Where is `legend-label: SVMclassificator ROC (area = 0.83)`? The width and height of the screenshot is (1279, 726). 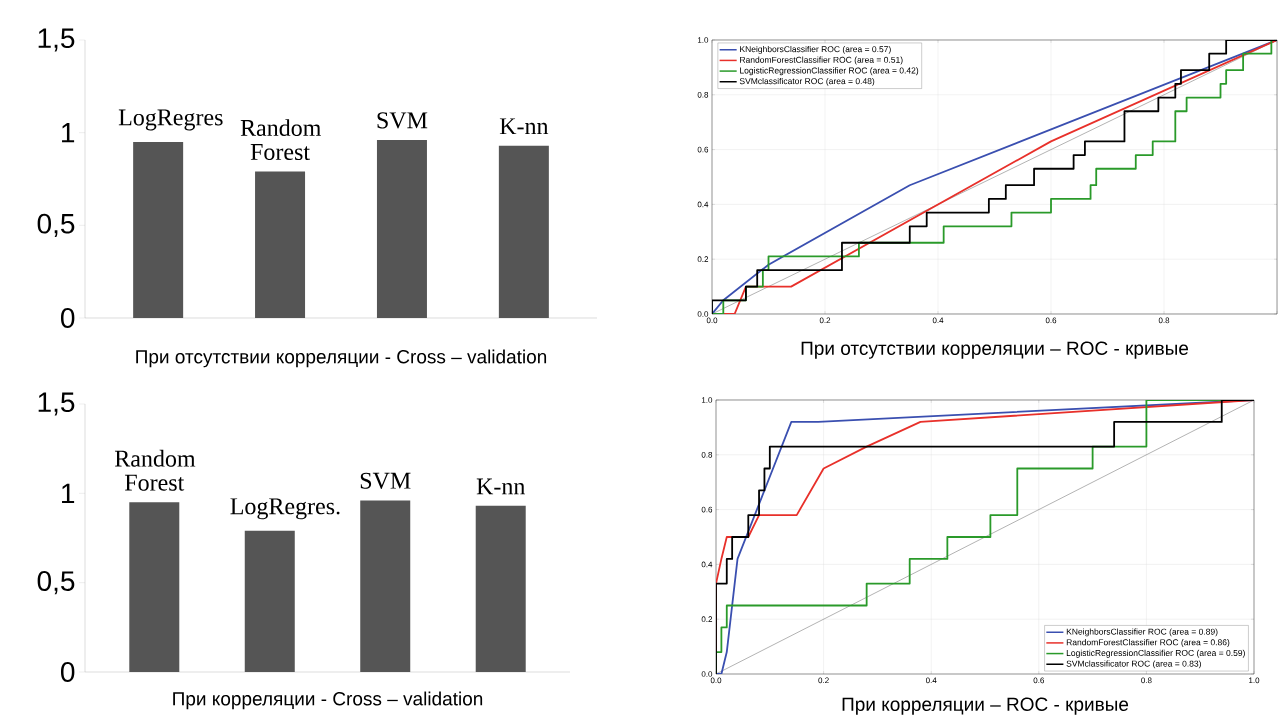
legend-label: SVMclassificator ROC (area = 0.83) is located at coordinates (1133, 664).